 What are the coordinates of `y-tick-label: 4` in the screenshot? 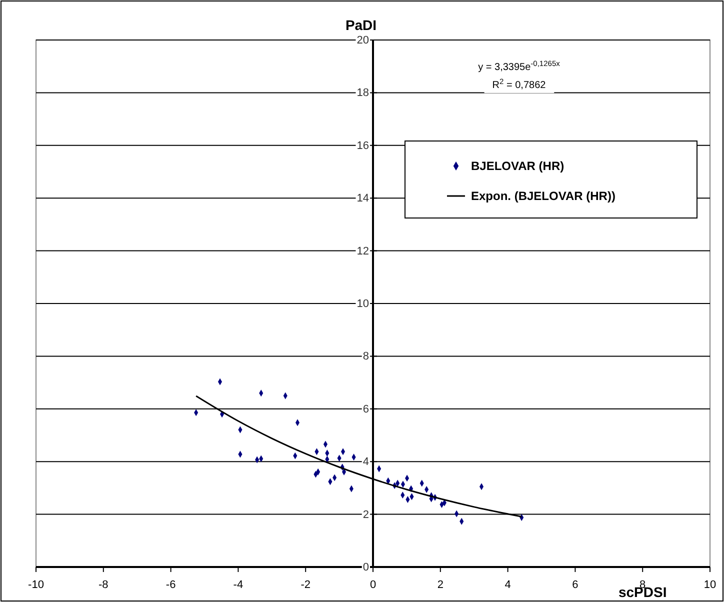 It's located at (365, 462).